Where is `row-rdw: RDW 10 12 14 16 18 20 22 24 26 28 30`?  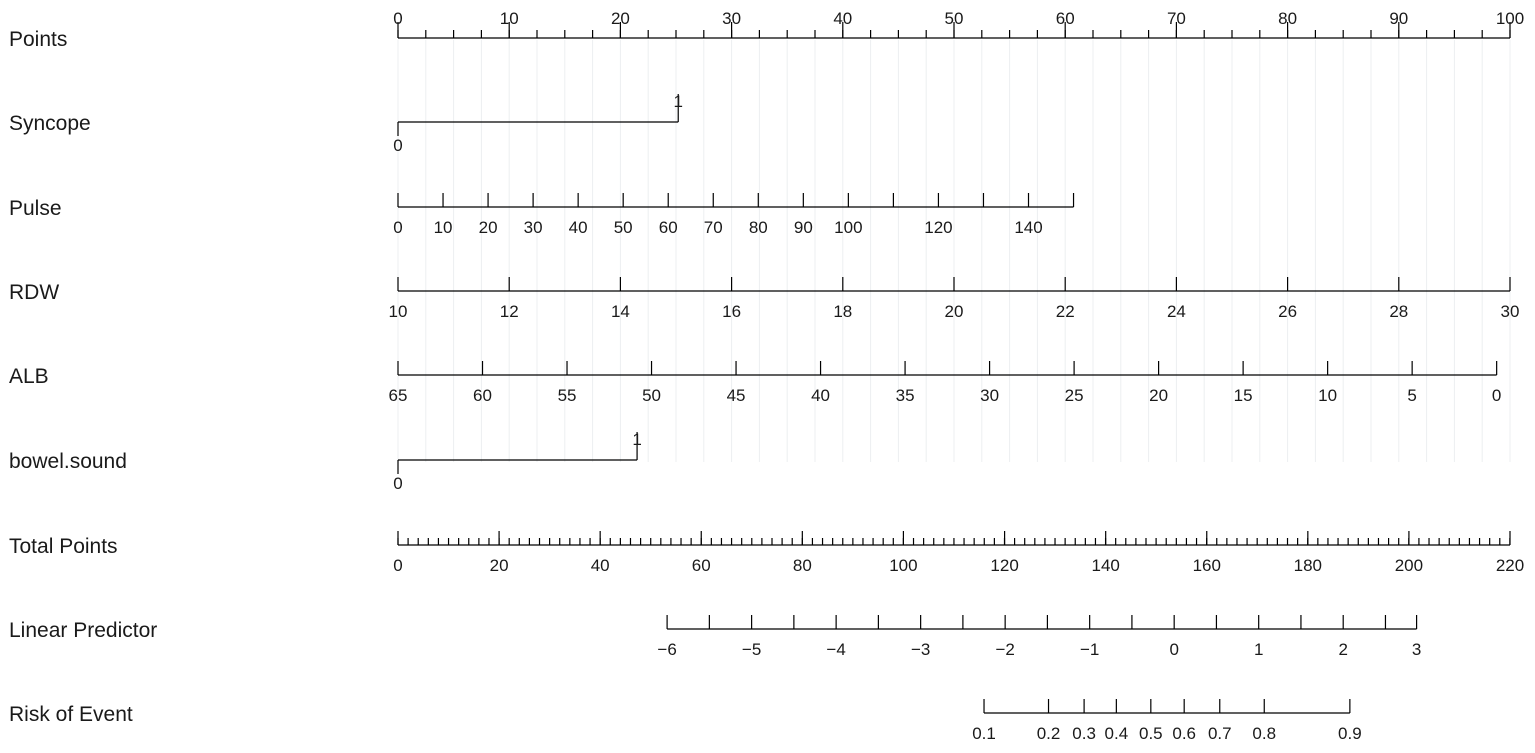 row-rdw: RDW 10 12 14 16 18 20 22 24 26 28 30 is located at coordinates (764, 299).